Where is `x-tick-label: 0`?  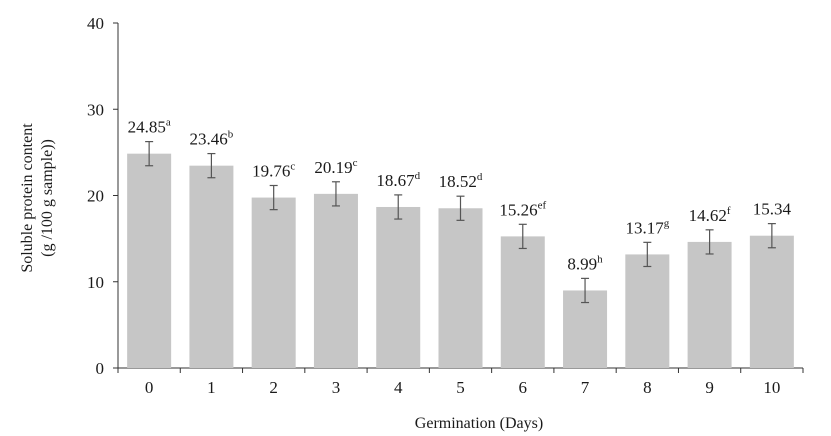 x-tick-label: 0 is located at coordinates (149, 387).